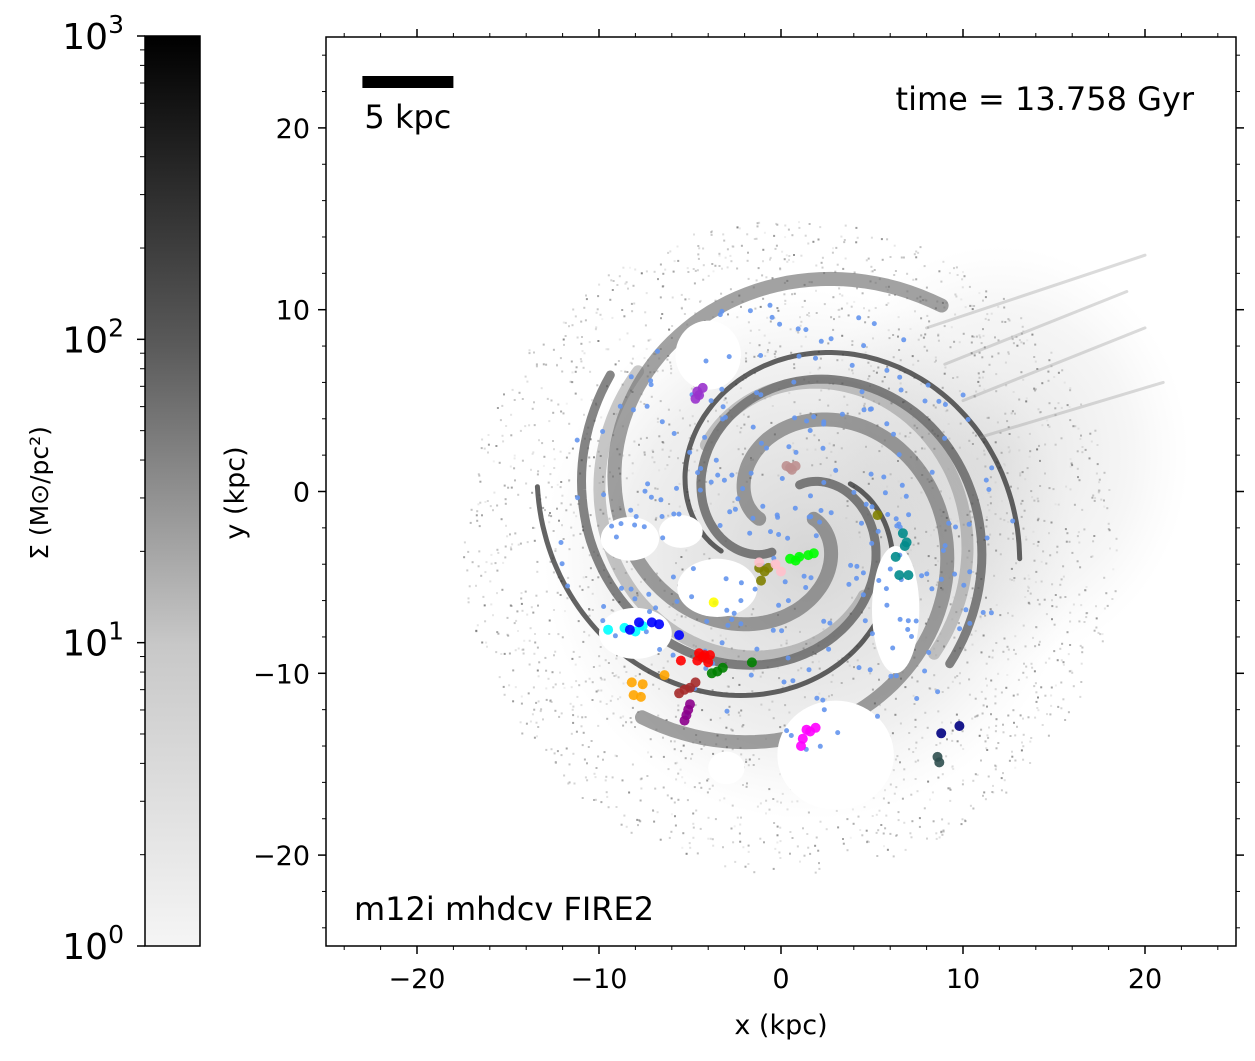 This screenshot has width=1255, height=1061. What do you see at coordinates (93, 944) in the screenshot?
I see `colorbar-tick-label: 10⁰` at bounding box center [93, 944].